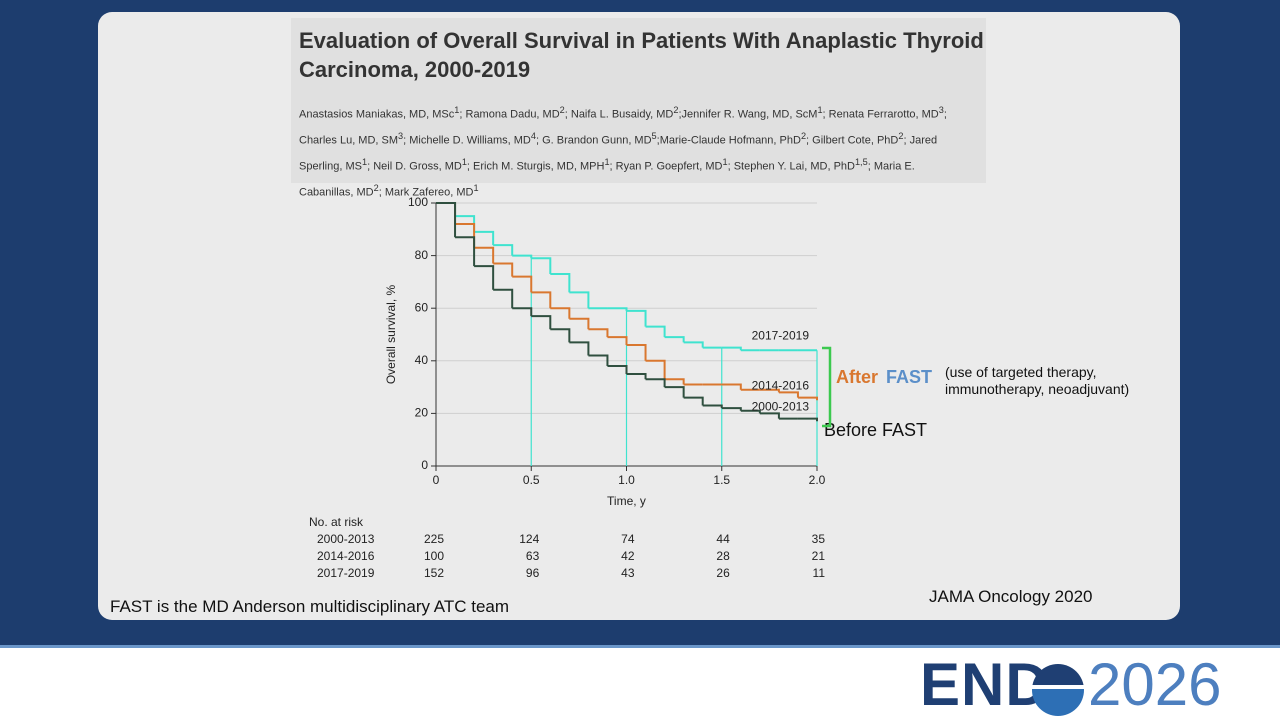 The height and width of the screenshot is (723, 1280). Describe the element at coordinates (1021, 372) in the screenshot. I see `note: (use of targeted therapy,` at that location.